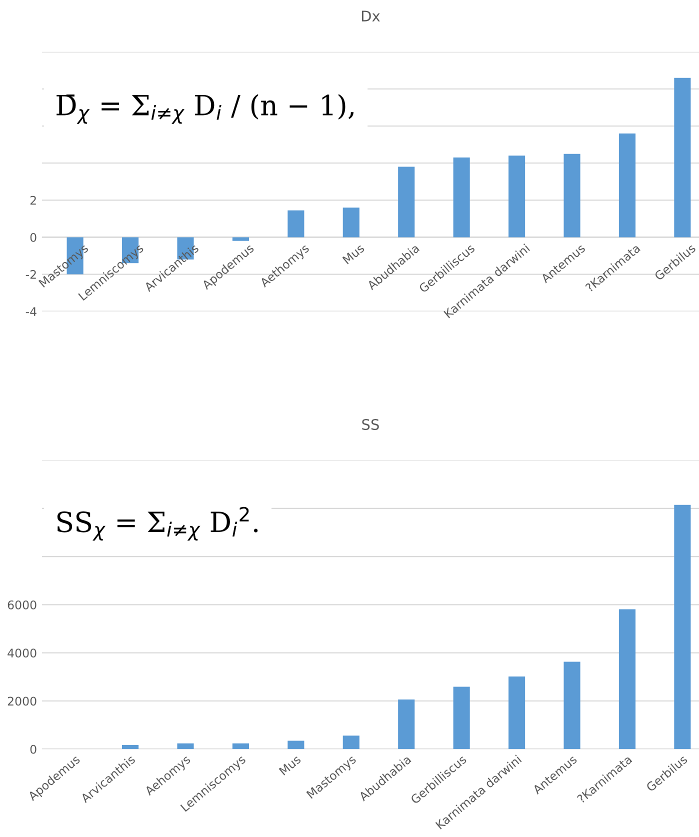 The image size is (699, 837). What do you see at coordinates (205, 109) in the screenshot?
I see `annotation: D̄$_{χ}$ = Σ$_{i≠χ}$ D$_{i}$ / (n − 1),` at bounding box center [205, 109].